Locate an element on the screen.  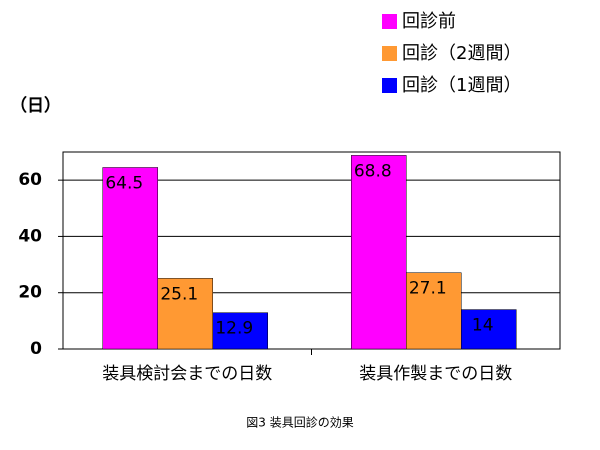
y-axis-label: （日） is located at coordinates (35, 105).